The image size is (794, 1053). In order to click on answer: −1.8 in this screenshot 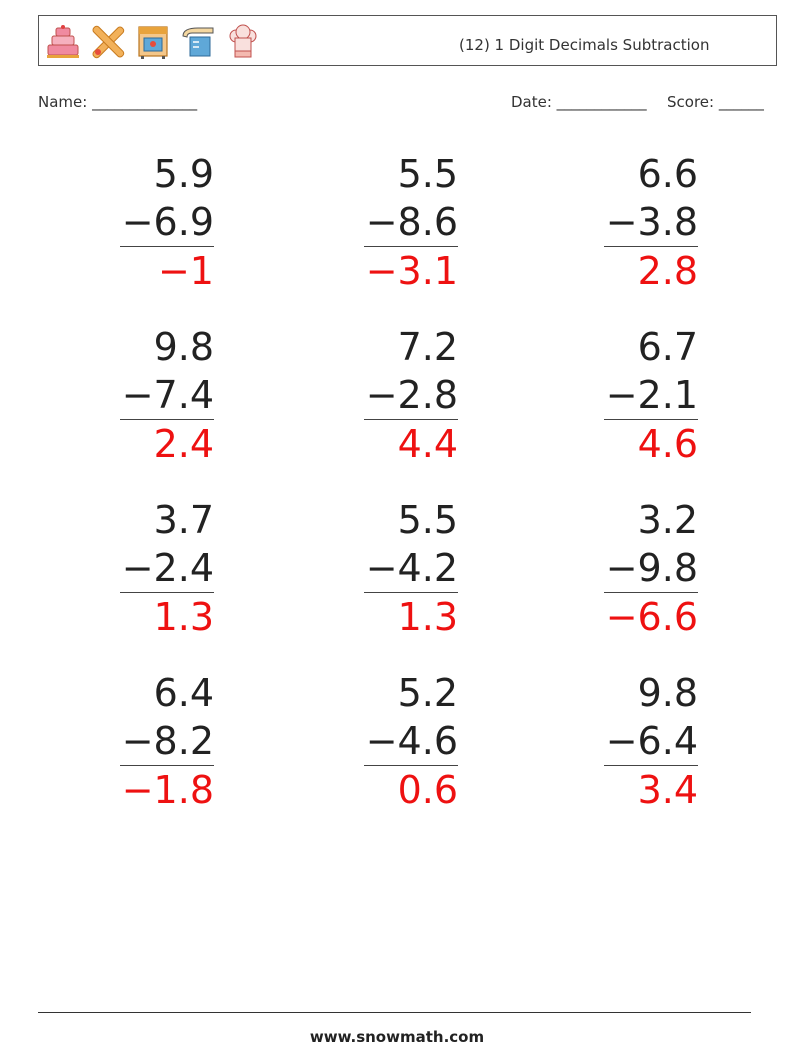, I will do `click(167, 790)`.